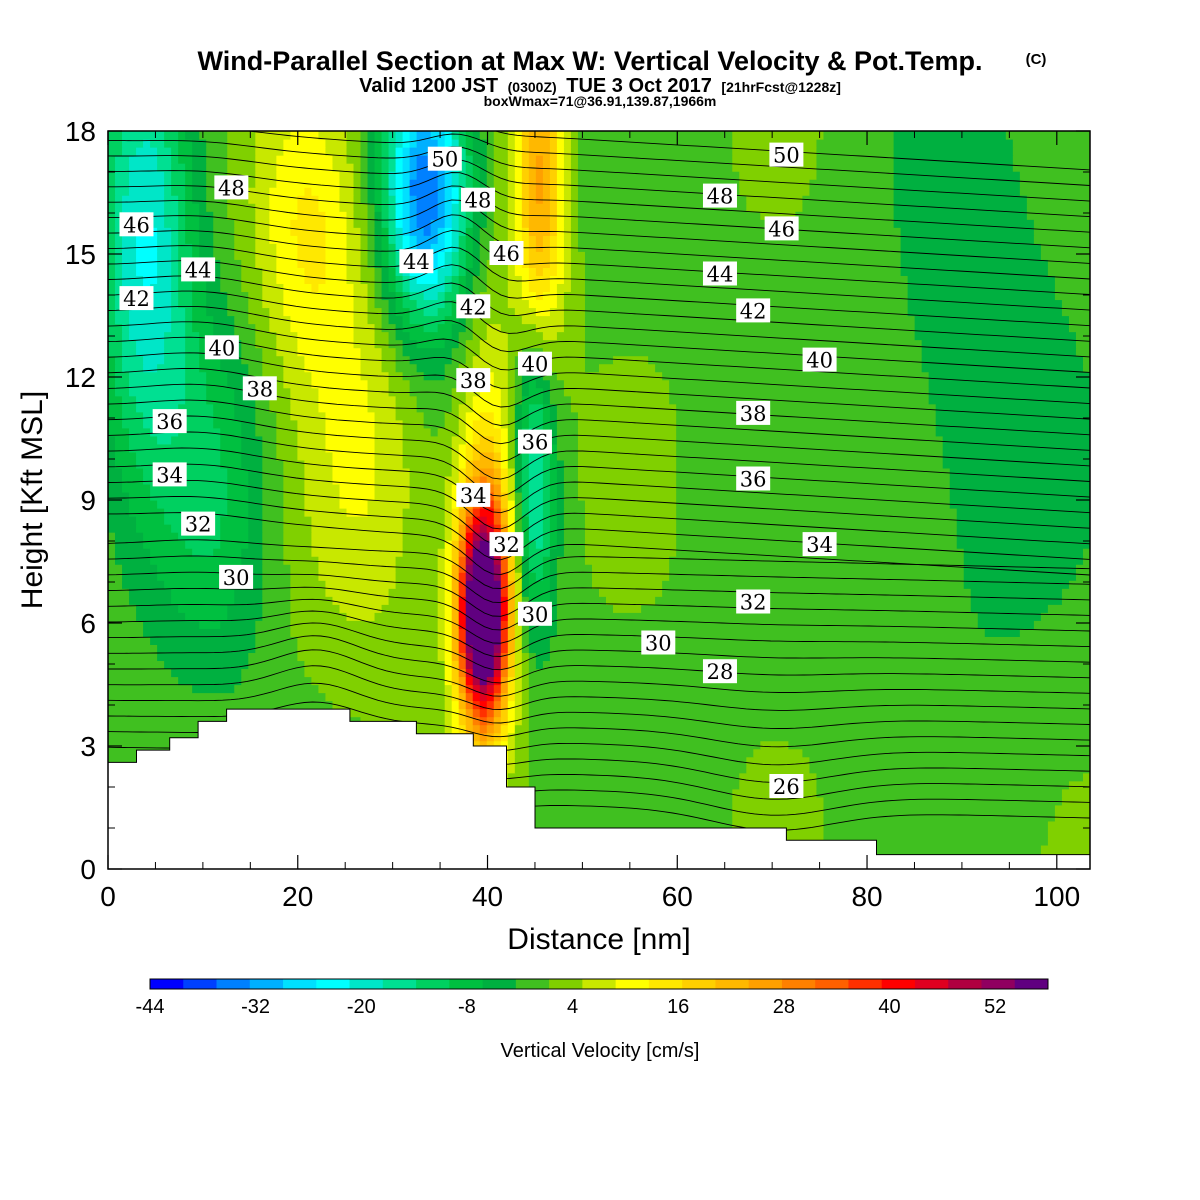 Image resolution: width=1200 pixels, height=1200 pixels. What do you see at coordinates (719, 196) in the screenshot?
I see `contour-label: 48` at bounding box center [719, 196].